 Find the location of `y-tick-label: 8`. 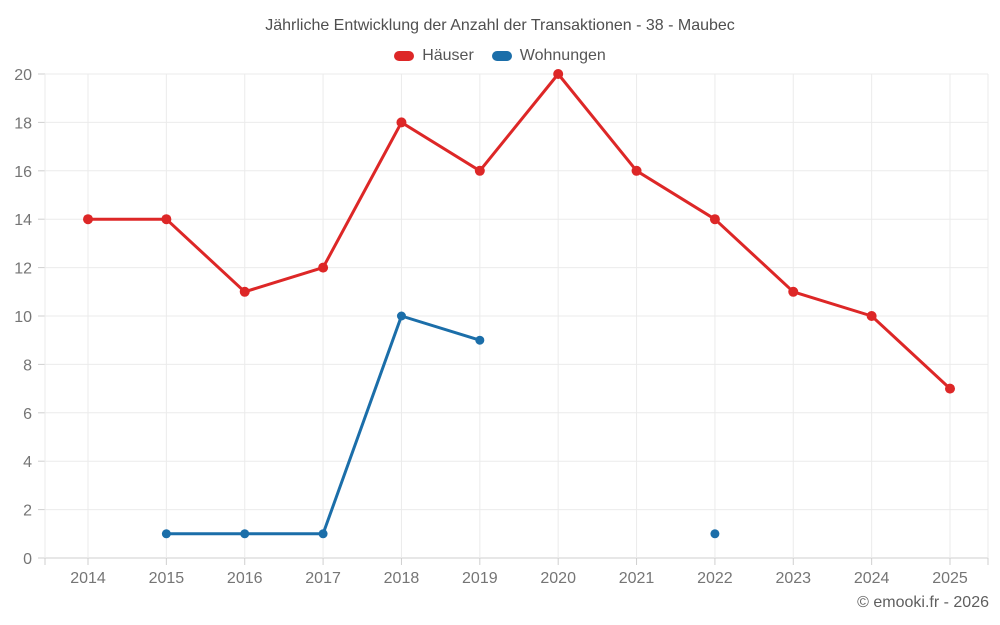

y-tick-label: 8 is located at coordinates (27, 365).